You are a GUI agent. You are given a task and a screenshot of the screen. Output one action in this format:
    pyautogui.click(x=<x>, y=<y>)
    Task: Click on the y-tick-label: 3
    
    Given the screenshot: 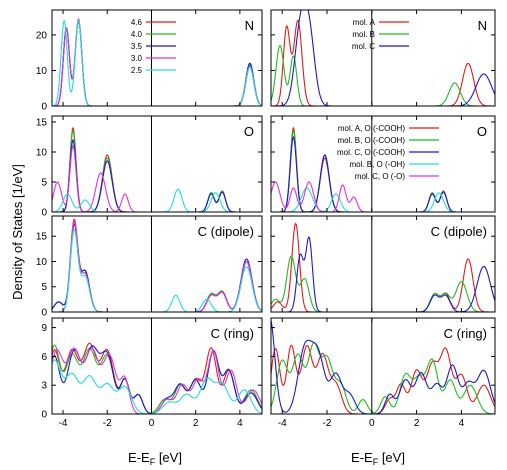 What is the action you would take?
    pyautogui.click(x=44, y=386)
    